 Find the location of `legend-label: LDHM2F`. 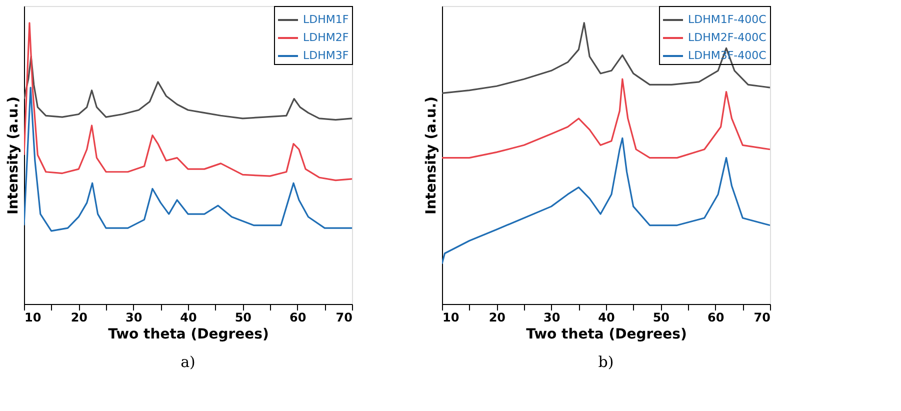

legend-label: LDHM2F is located at coordinates (326, 37).